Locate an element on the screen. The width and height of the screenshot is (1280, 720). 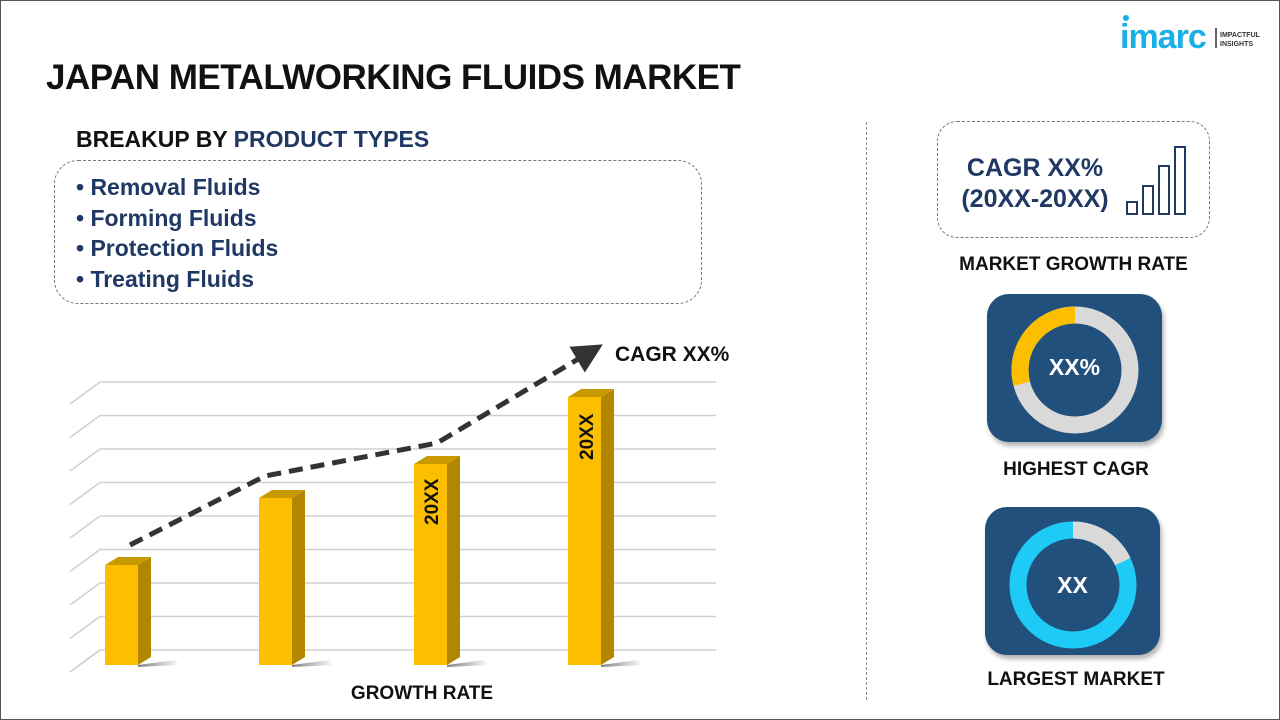
highest-cagr-donut is located at coordinates (1075, 370).